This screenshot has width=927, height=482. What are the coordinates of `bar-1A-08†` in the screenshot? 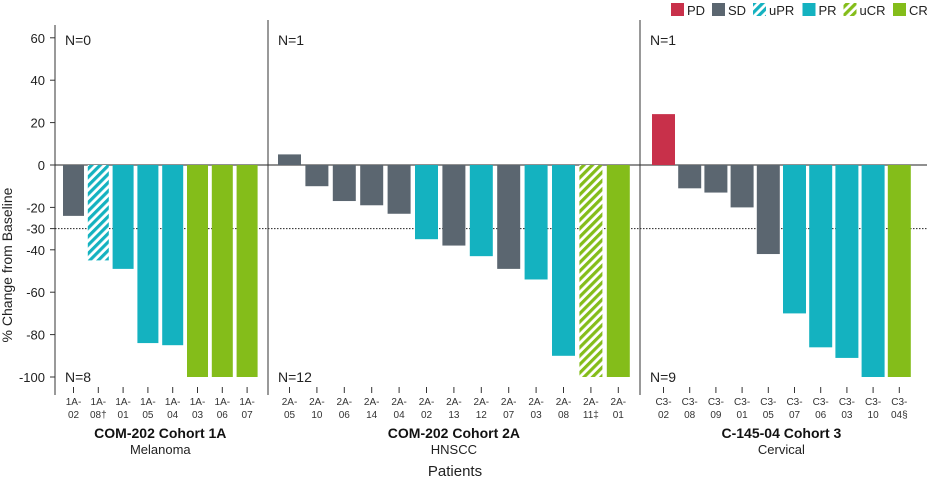 It's located at (98, 213).